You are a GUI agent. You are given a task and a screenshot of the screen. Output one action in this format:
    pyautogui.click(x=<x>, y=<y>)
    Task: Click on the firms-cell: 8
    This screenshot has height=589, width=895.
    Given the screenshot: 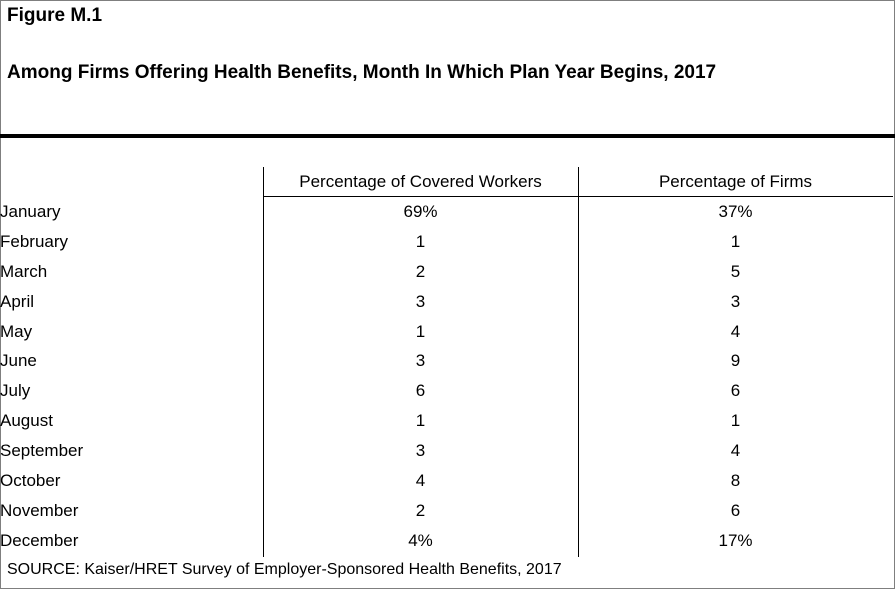 What is the action you would take?
    pyautogui.click(x=735, y=480)
    